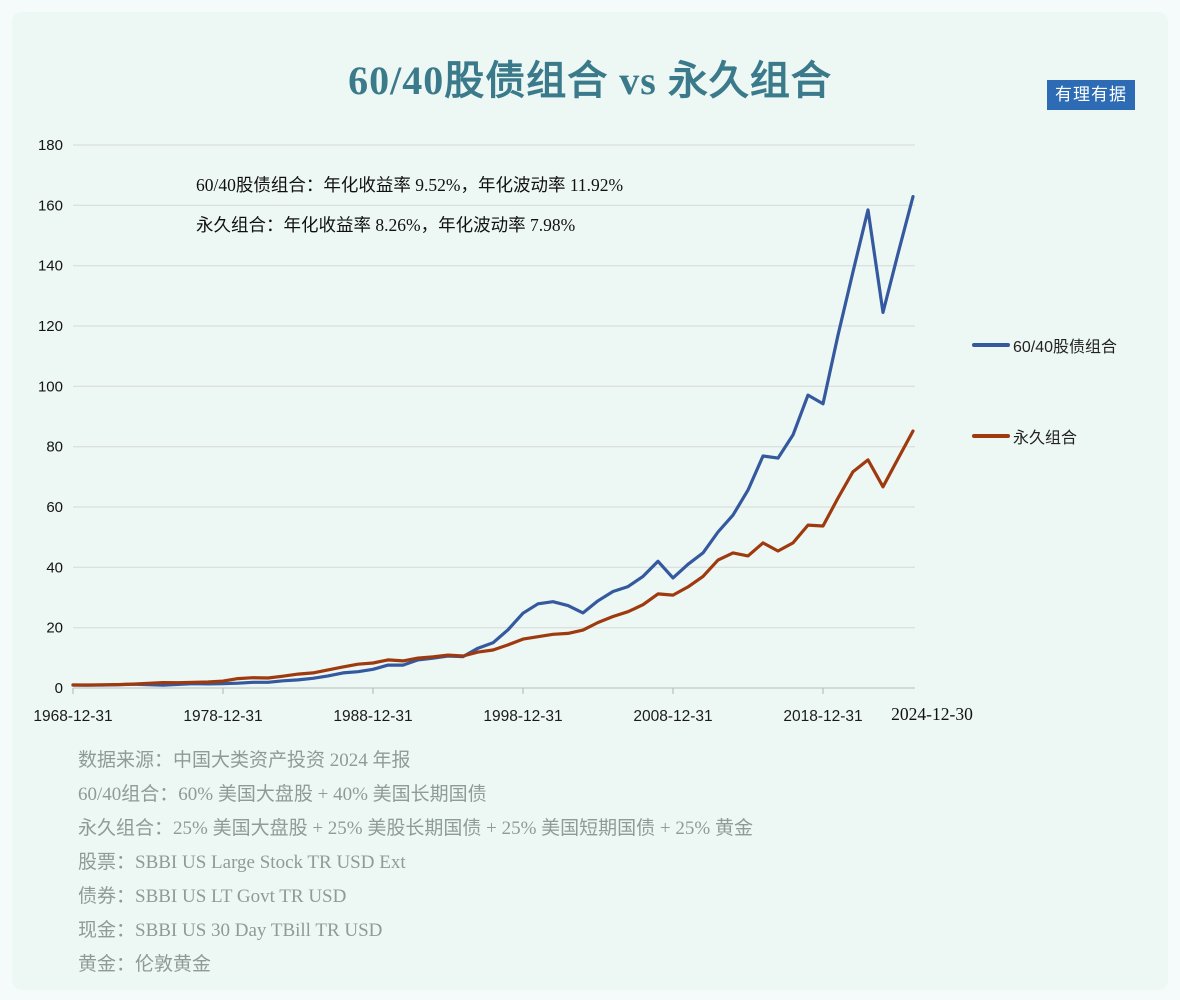 This screenshot has width=1180, height=1000. I want to click on y-axis-label: 120, so click(50, 326).